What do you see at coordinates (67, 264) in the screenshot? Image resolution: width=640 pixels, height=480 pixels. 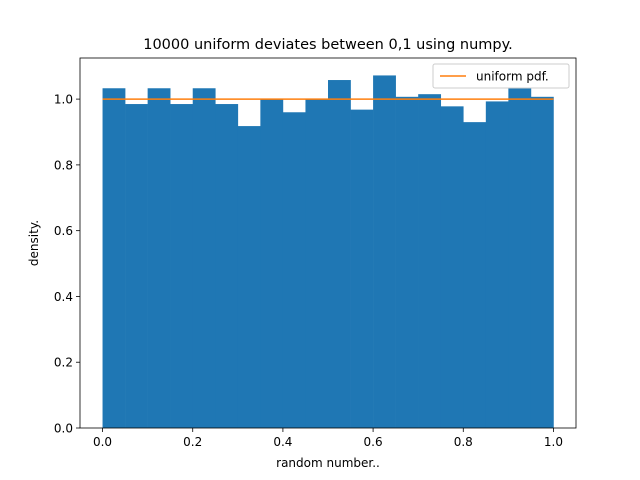 I see `y-ticks-group: 0.0 0.2 0.4 0.6 0.8 1.0` at bounding box center [67, 264].